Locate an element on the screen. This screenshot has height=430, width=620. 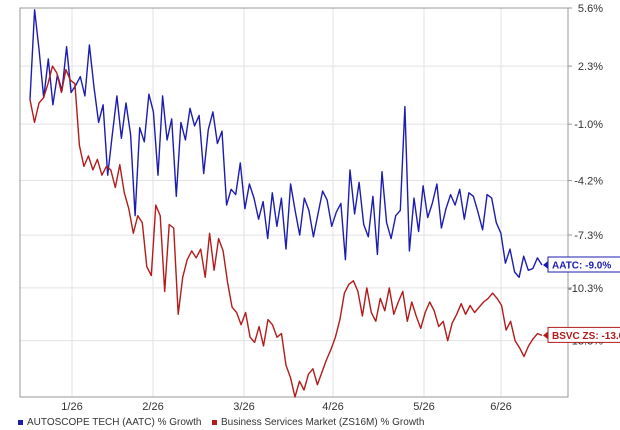
y-tick-label: -7.3% is located at coordinates (588, 236).